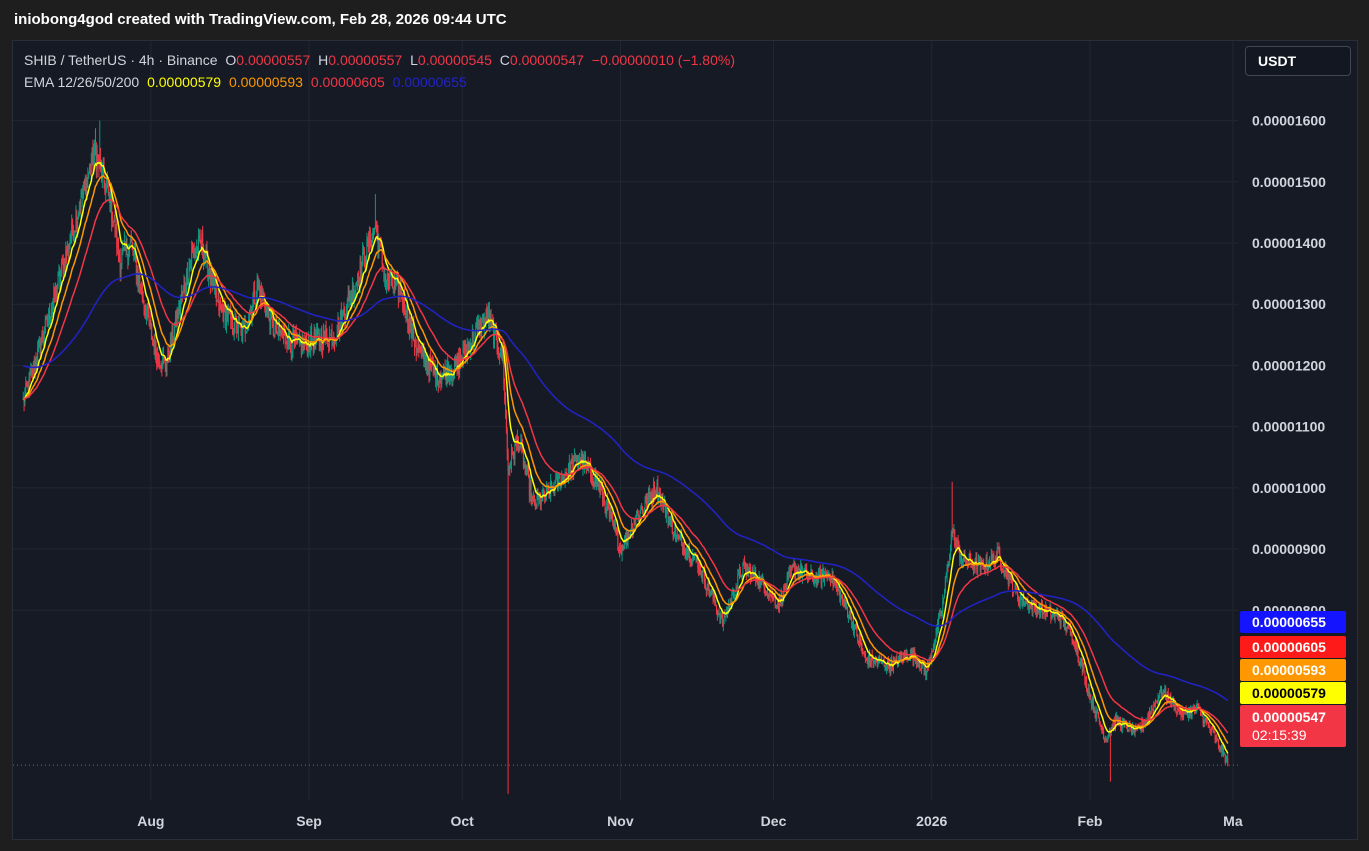 This screenshot has width=1369, height=851. Describe the element at coordinates (82, 82) in the screenshot. I see `ema-label: EMA 12/26/50/200` at that location.